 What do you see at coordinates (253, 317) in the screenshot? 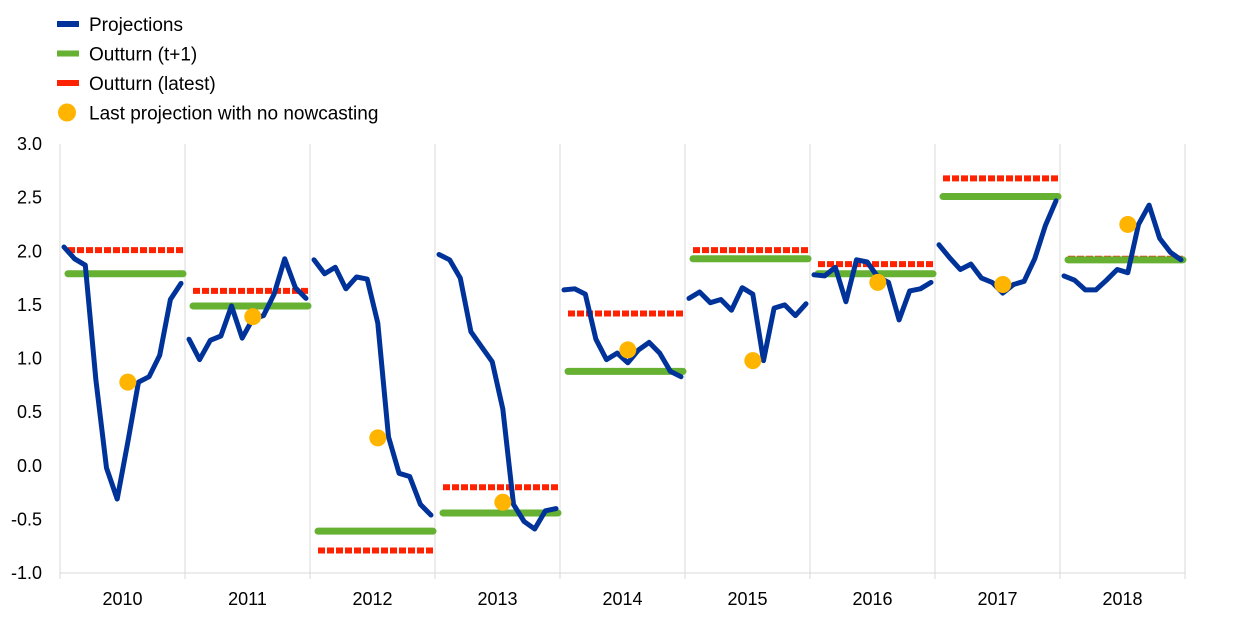
I see `last-projection-point-2011` at bounding box center [253, 317].